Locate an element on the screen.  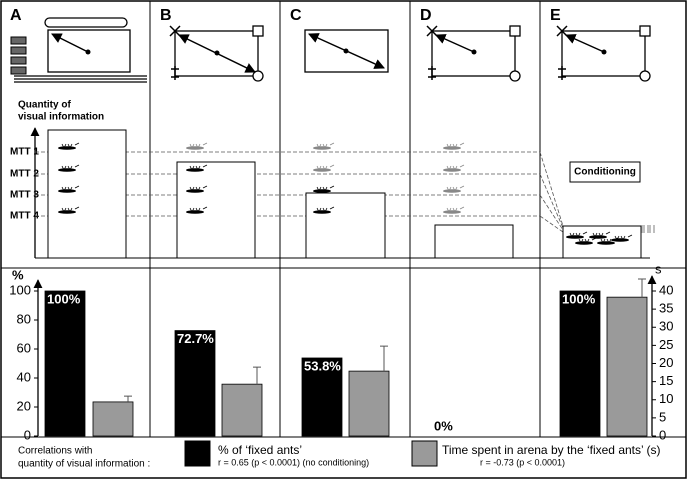
y-tick-label: 0 is located at coordinates (27, 434).